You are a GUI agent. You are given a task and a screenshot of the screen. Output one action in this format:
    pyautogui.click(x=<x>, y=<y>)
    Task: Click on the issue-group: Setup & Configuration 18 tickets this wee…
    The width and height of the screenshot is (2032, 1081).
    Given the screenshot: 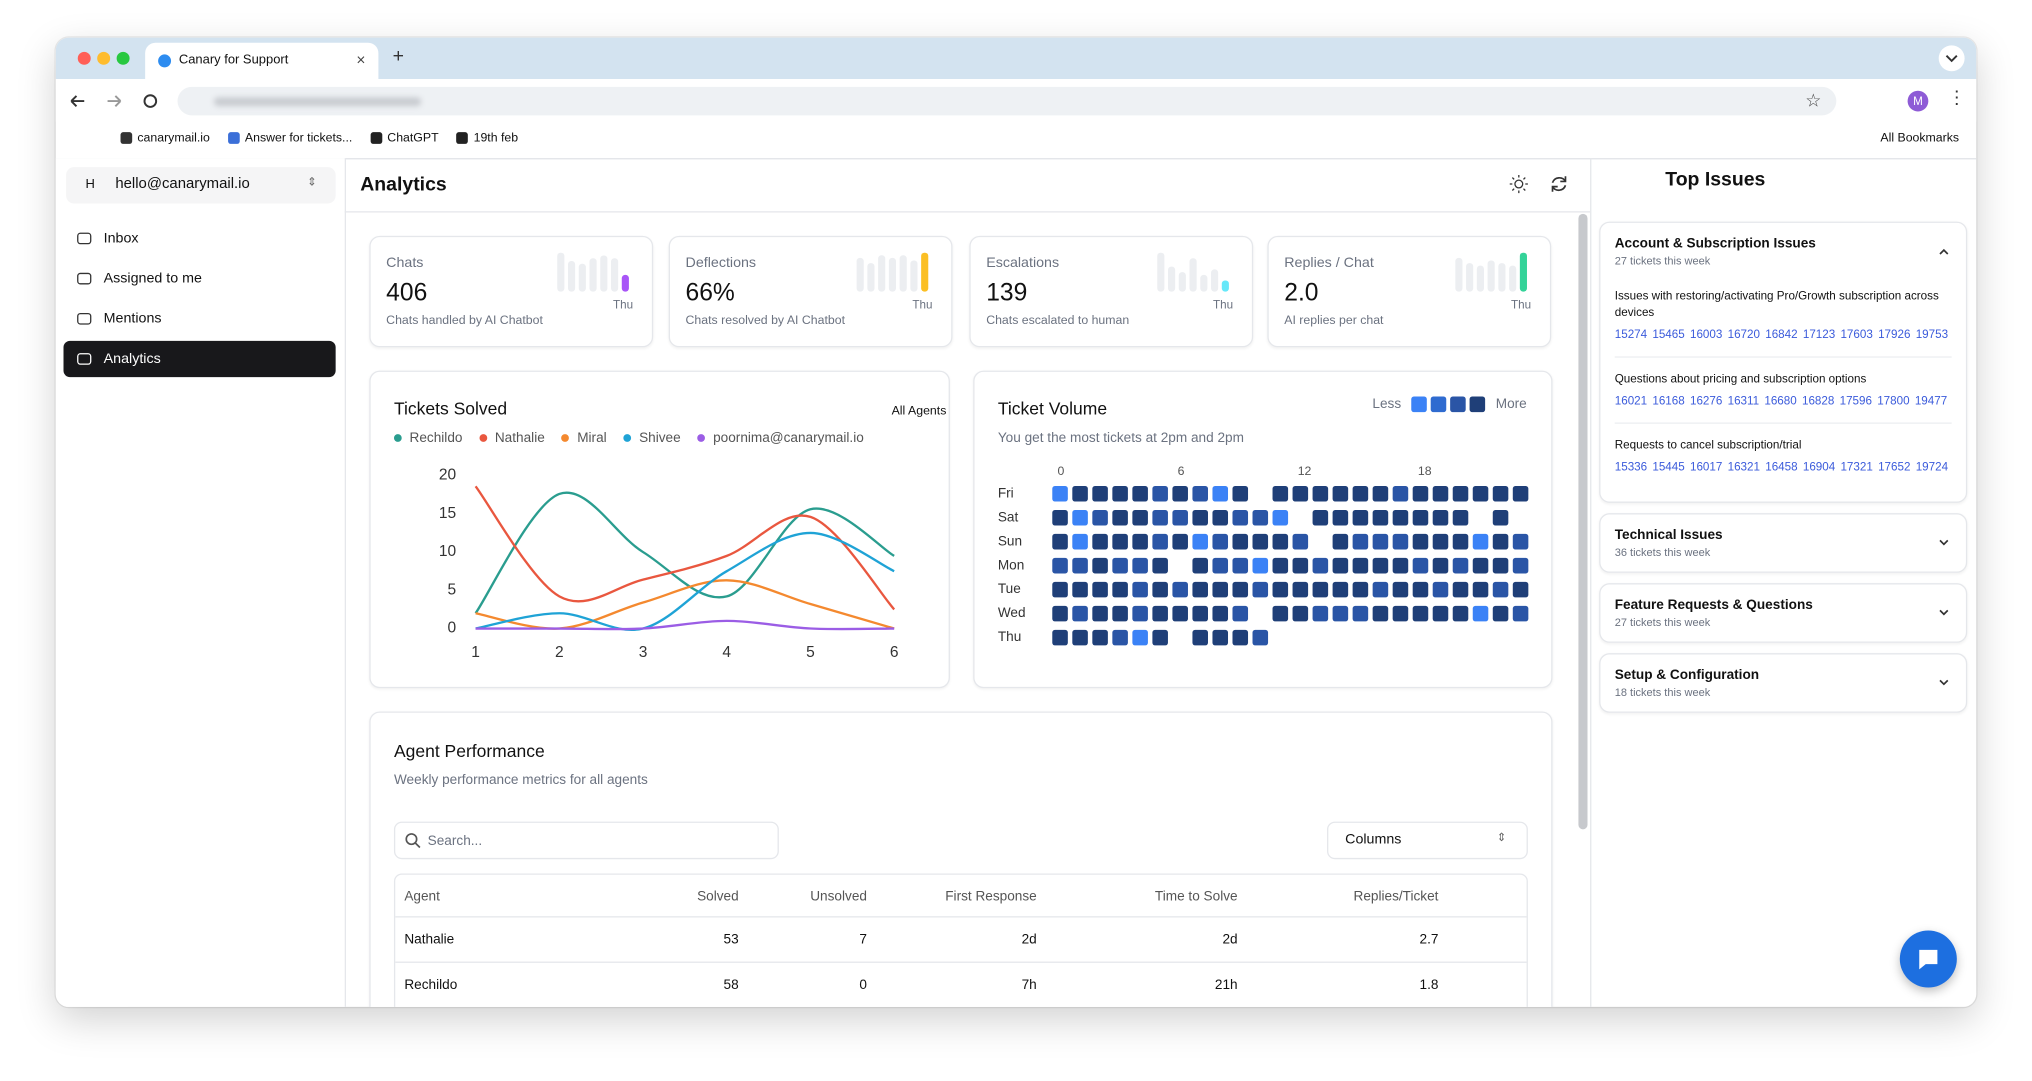 What is the action you would take?
    pyautogui.click(x=1783, y=683)
    